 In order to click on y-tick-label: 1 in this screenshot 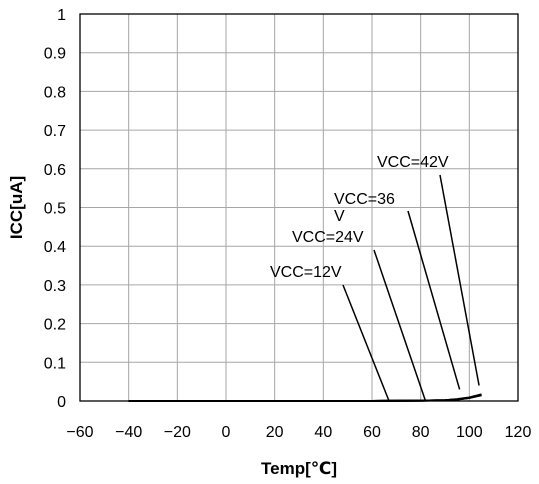, I will do `click(61, 15)`.